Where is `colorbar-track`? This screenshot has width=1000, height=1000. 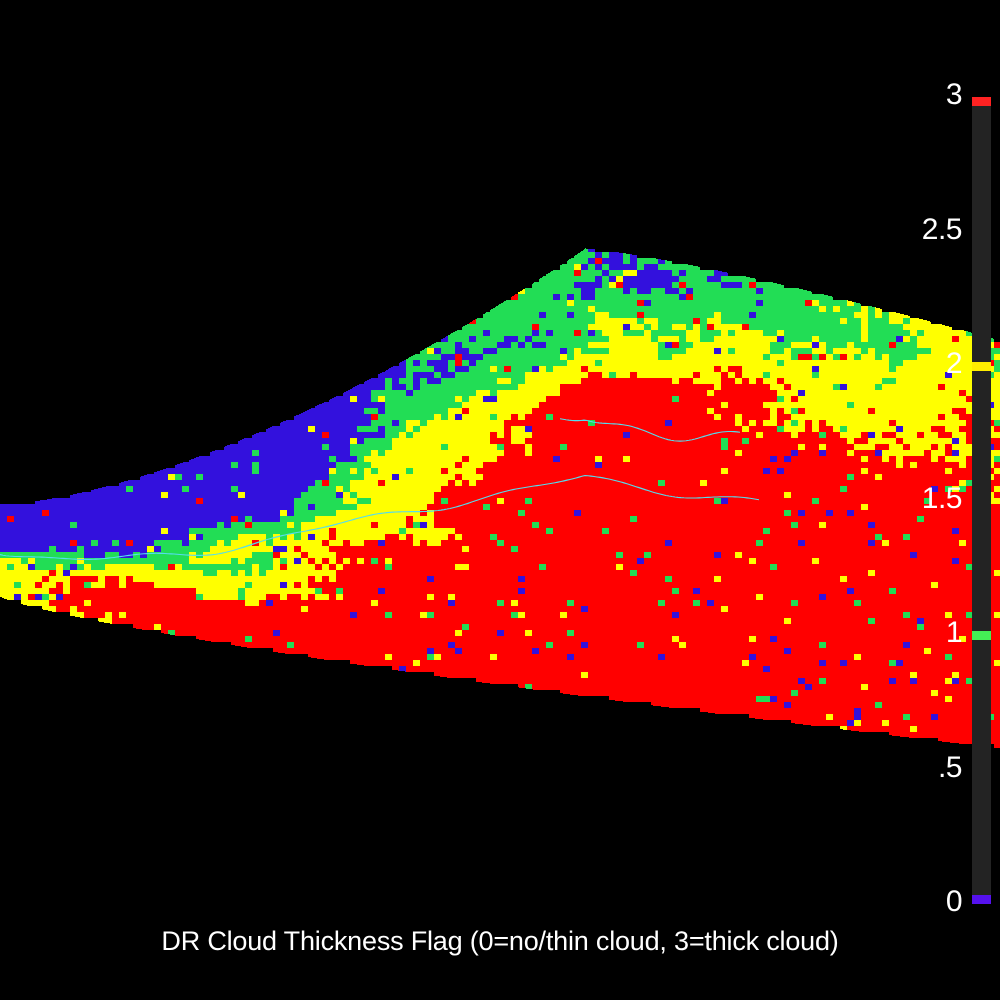 colorbar-track is located at coordinates (981, 500).